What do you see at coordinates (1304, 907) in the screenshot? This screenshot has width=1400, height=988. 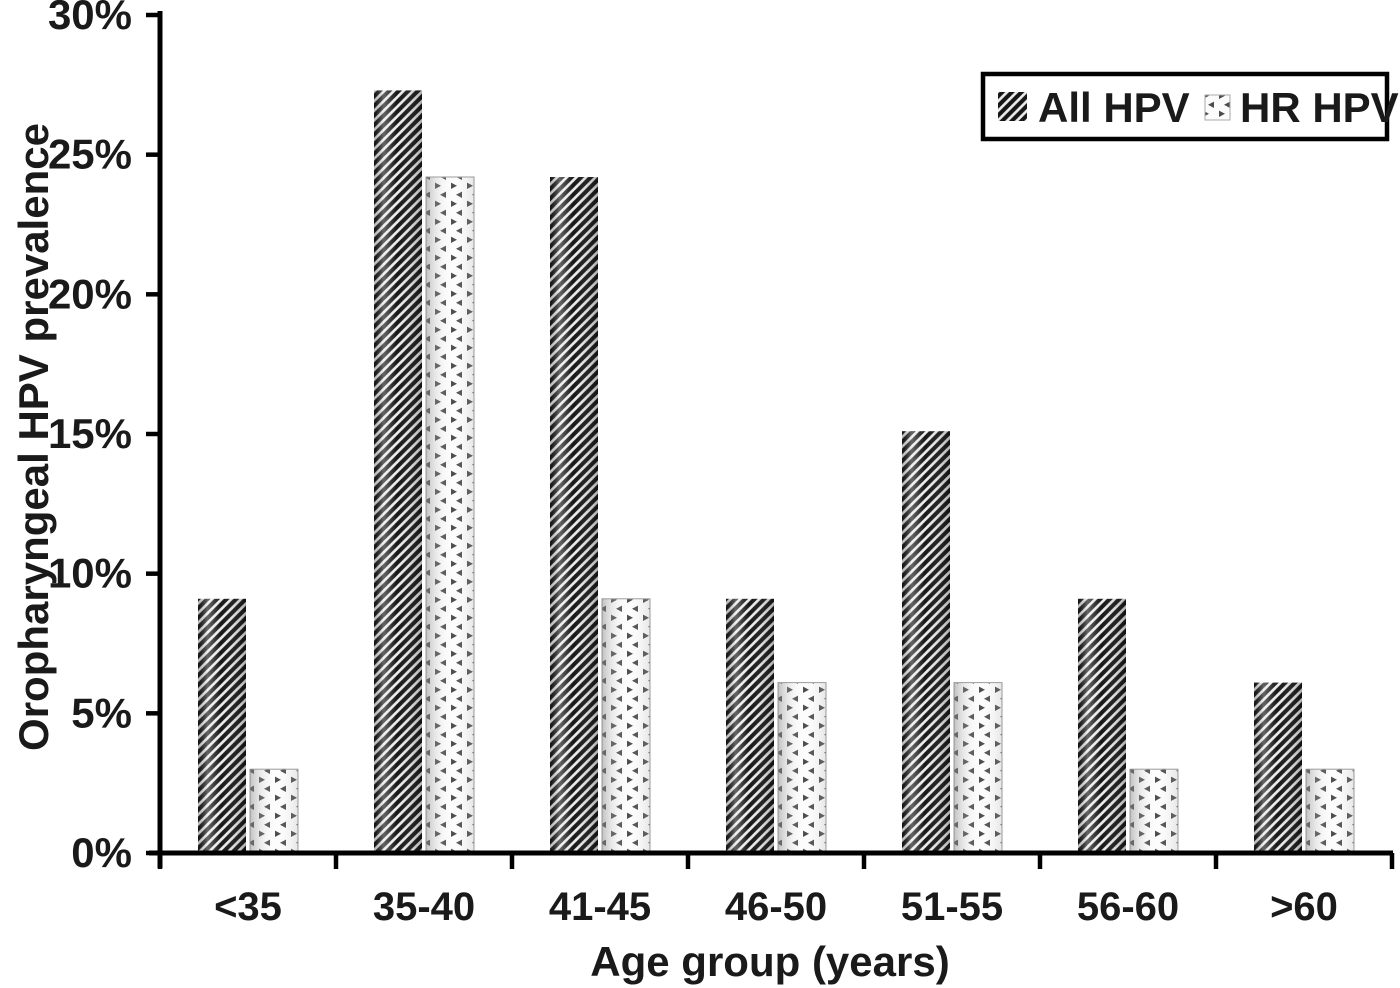 I see `x-tick-label: >60` at bounding box center [1304, 907].